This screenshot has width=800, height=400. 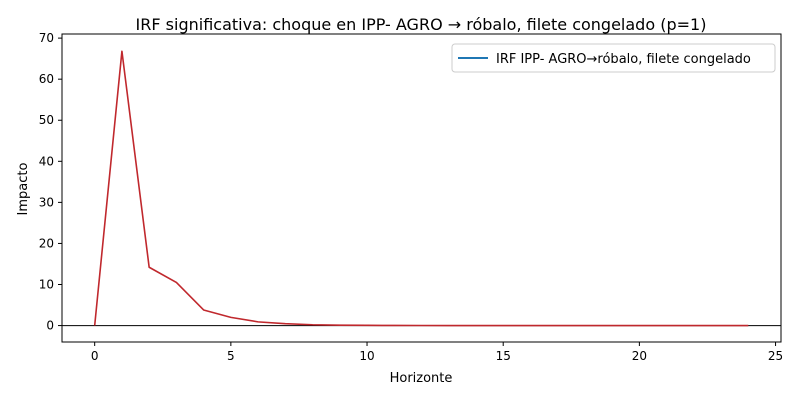 I want to click on y-tick-label: 40, so click(x=46, y=161).